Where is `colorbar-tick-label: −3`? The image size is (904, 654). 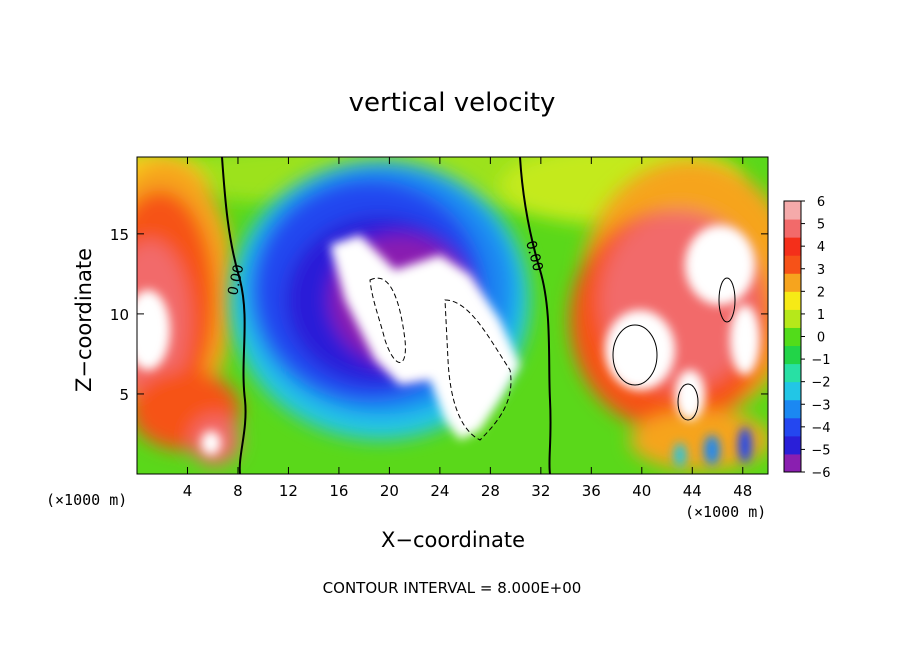 colorbar-tick-label: −3 is located at coordinates (820, 405).